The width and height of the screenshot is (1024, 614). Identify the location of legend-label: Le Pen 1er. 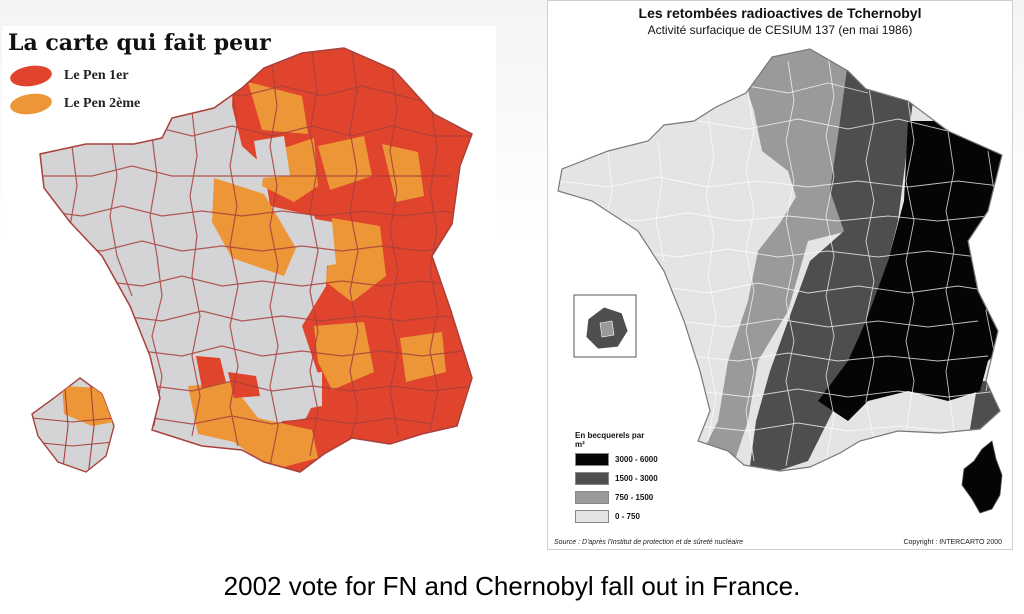
(96, 75).